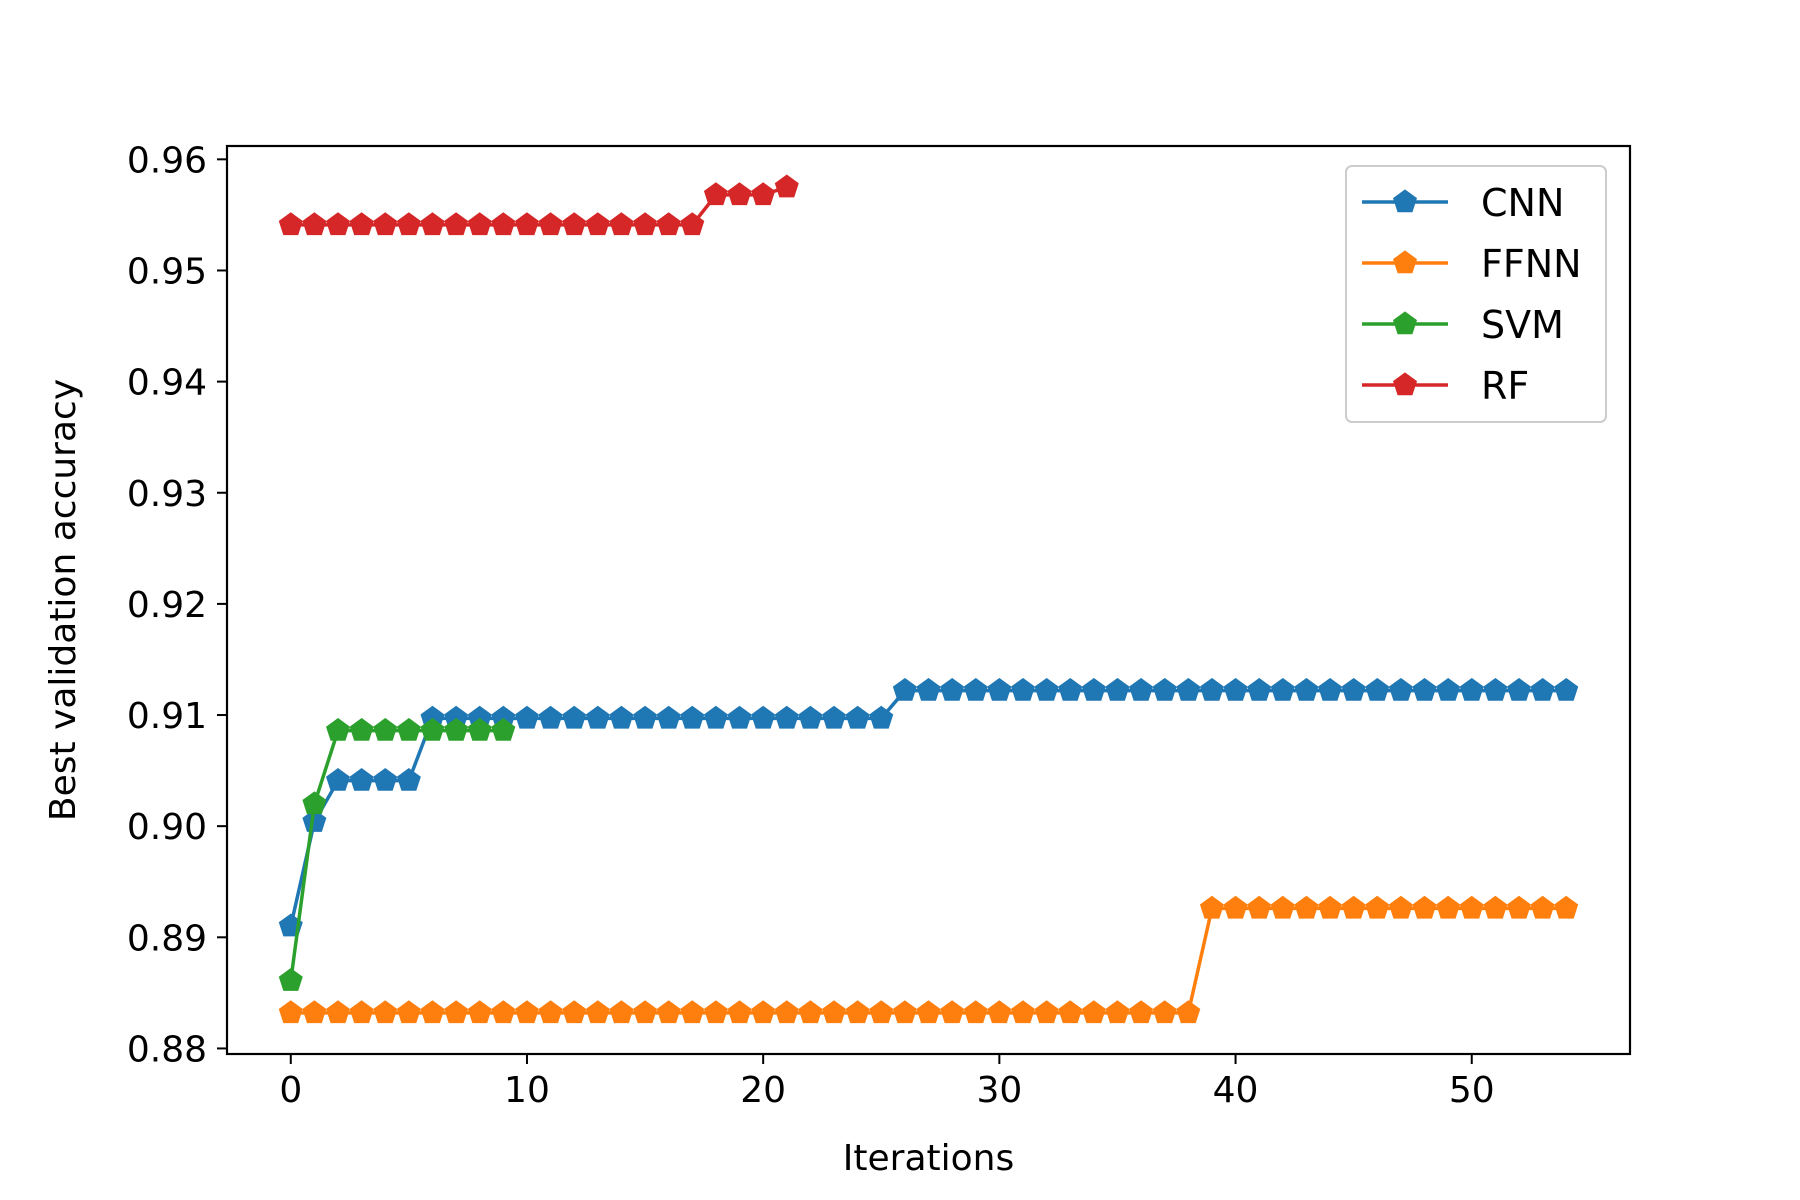  I want to click on series-ffnn, so click(928, 959).